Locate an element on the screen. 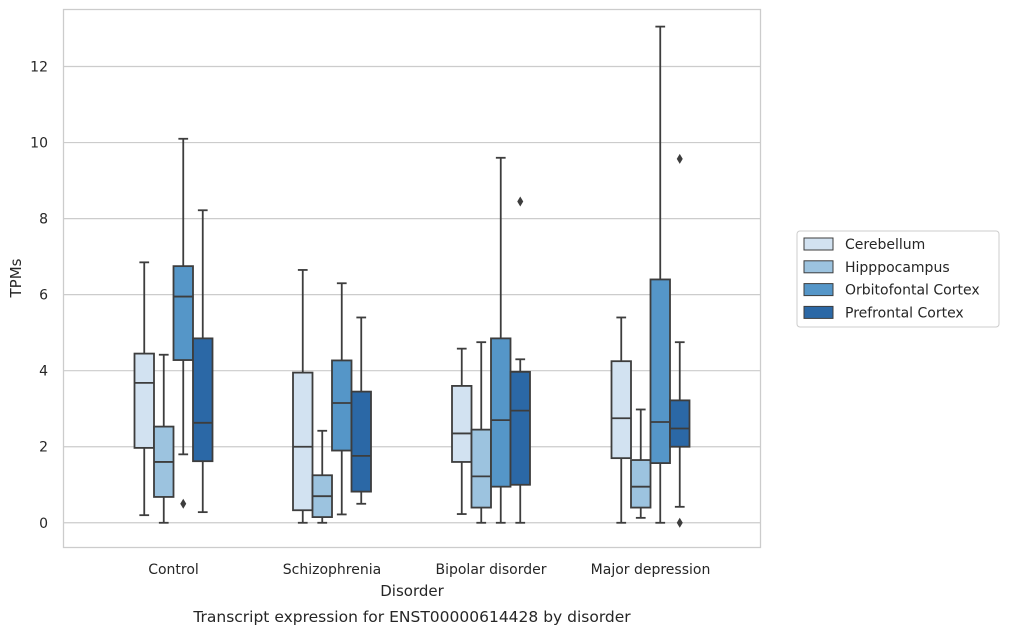  legend-frame is located at coordinates (898, 279).